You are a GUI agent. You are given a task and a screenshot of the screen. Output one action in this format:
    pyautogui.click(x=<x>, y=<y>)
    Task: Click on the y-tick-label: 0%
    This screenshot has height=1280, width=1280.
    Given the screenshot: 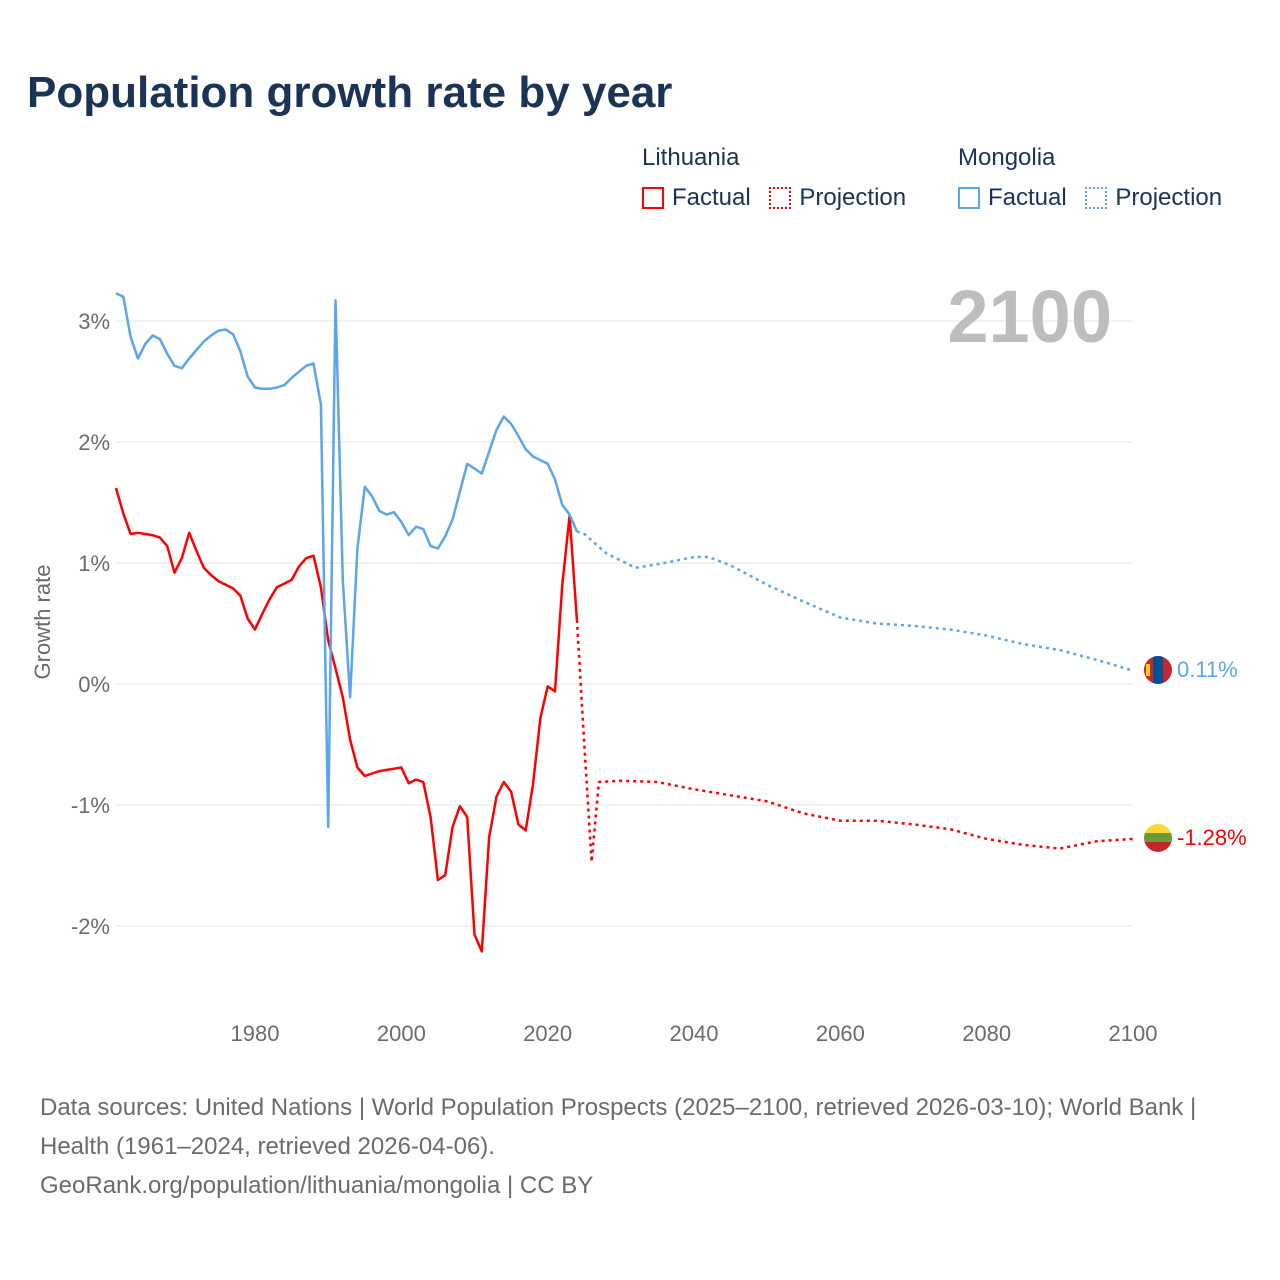 What is the action you would take?
    pyautogui.click(x=94, y=684)
    